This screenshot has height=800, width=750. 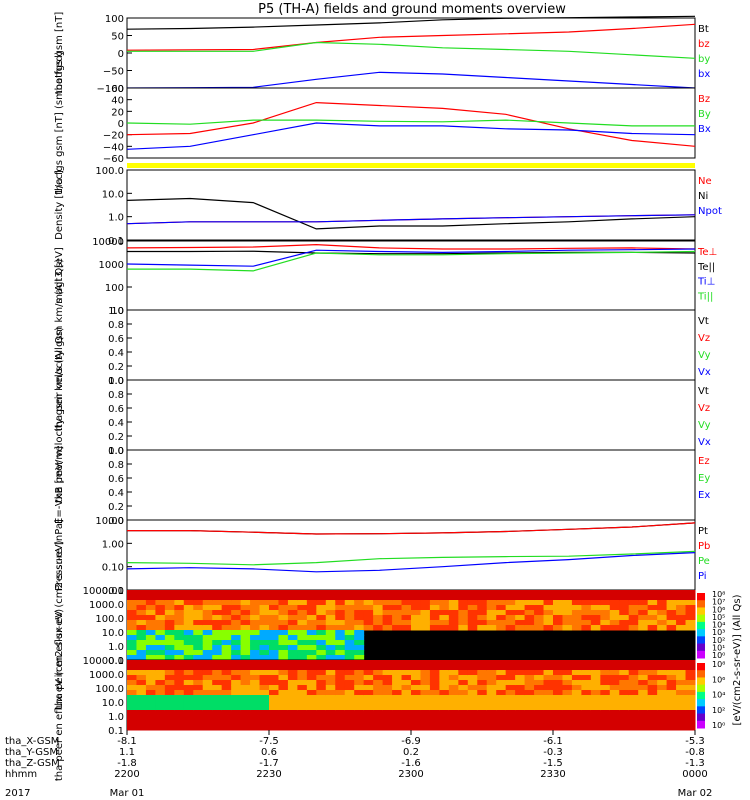 What do you see at coordinates (718, 632) in the screenshot?
I see `colorbar-tick: 10³` at bounding box center [718, 632].